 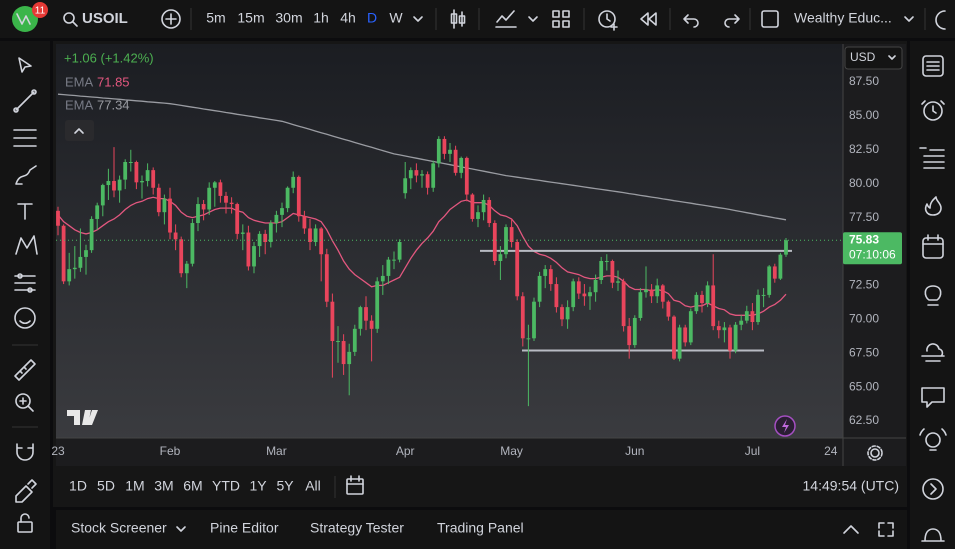 What do you see at coordinates (25, 295) in the screenshot?
I see `drawing-tools` at bounding box center [25, 295].